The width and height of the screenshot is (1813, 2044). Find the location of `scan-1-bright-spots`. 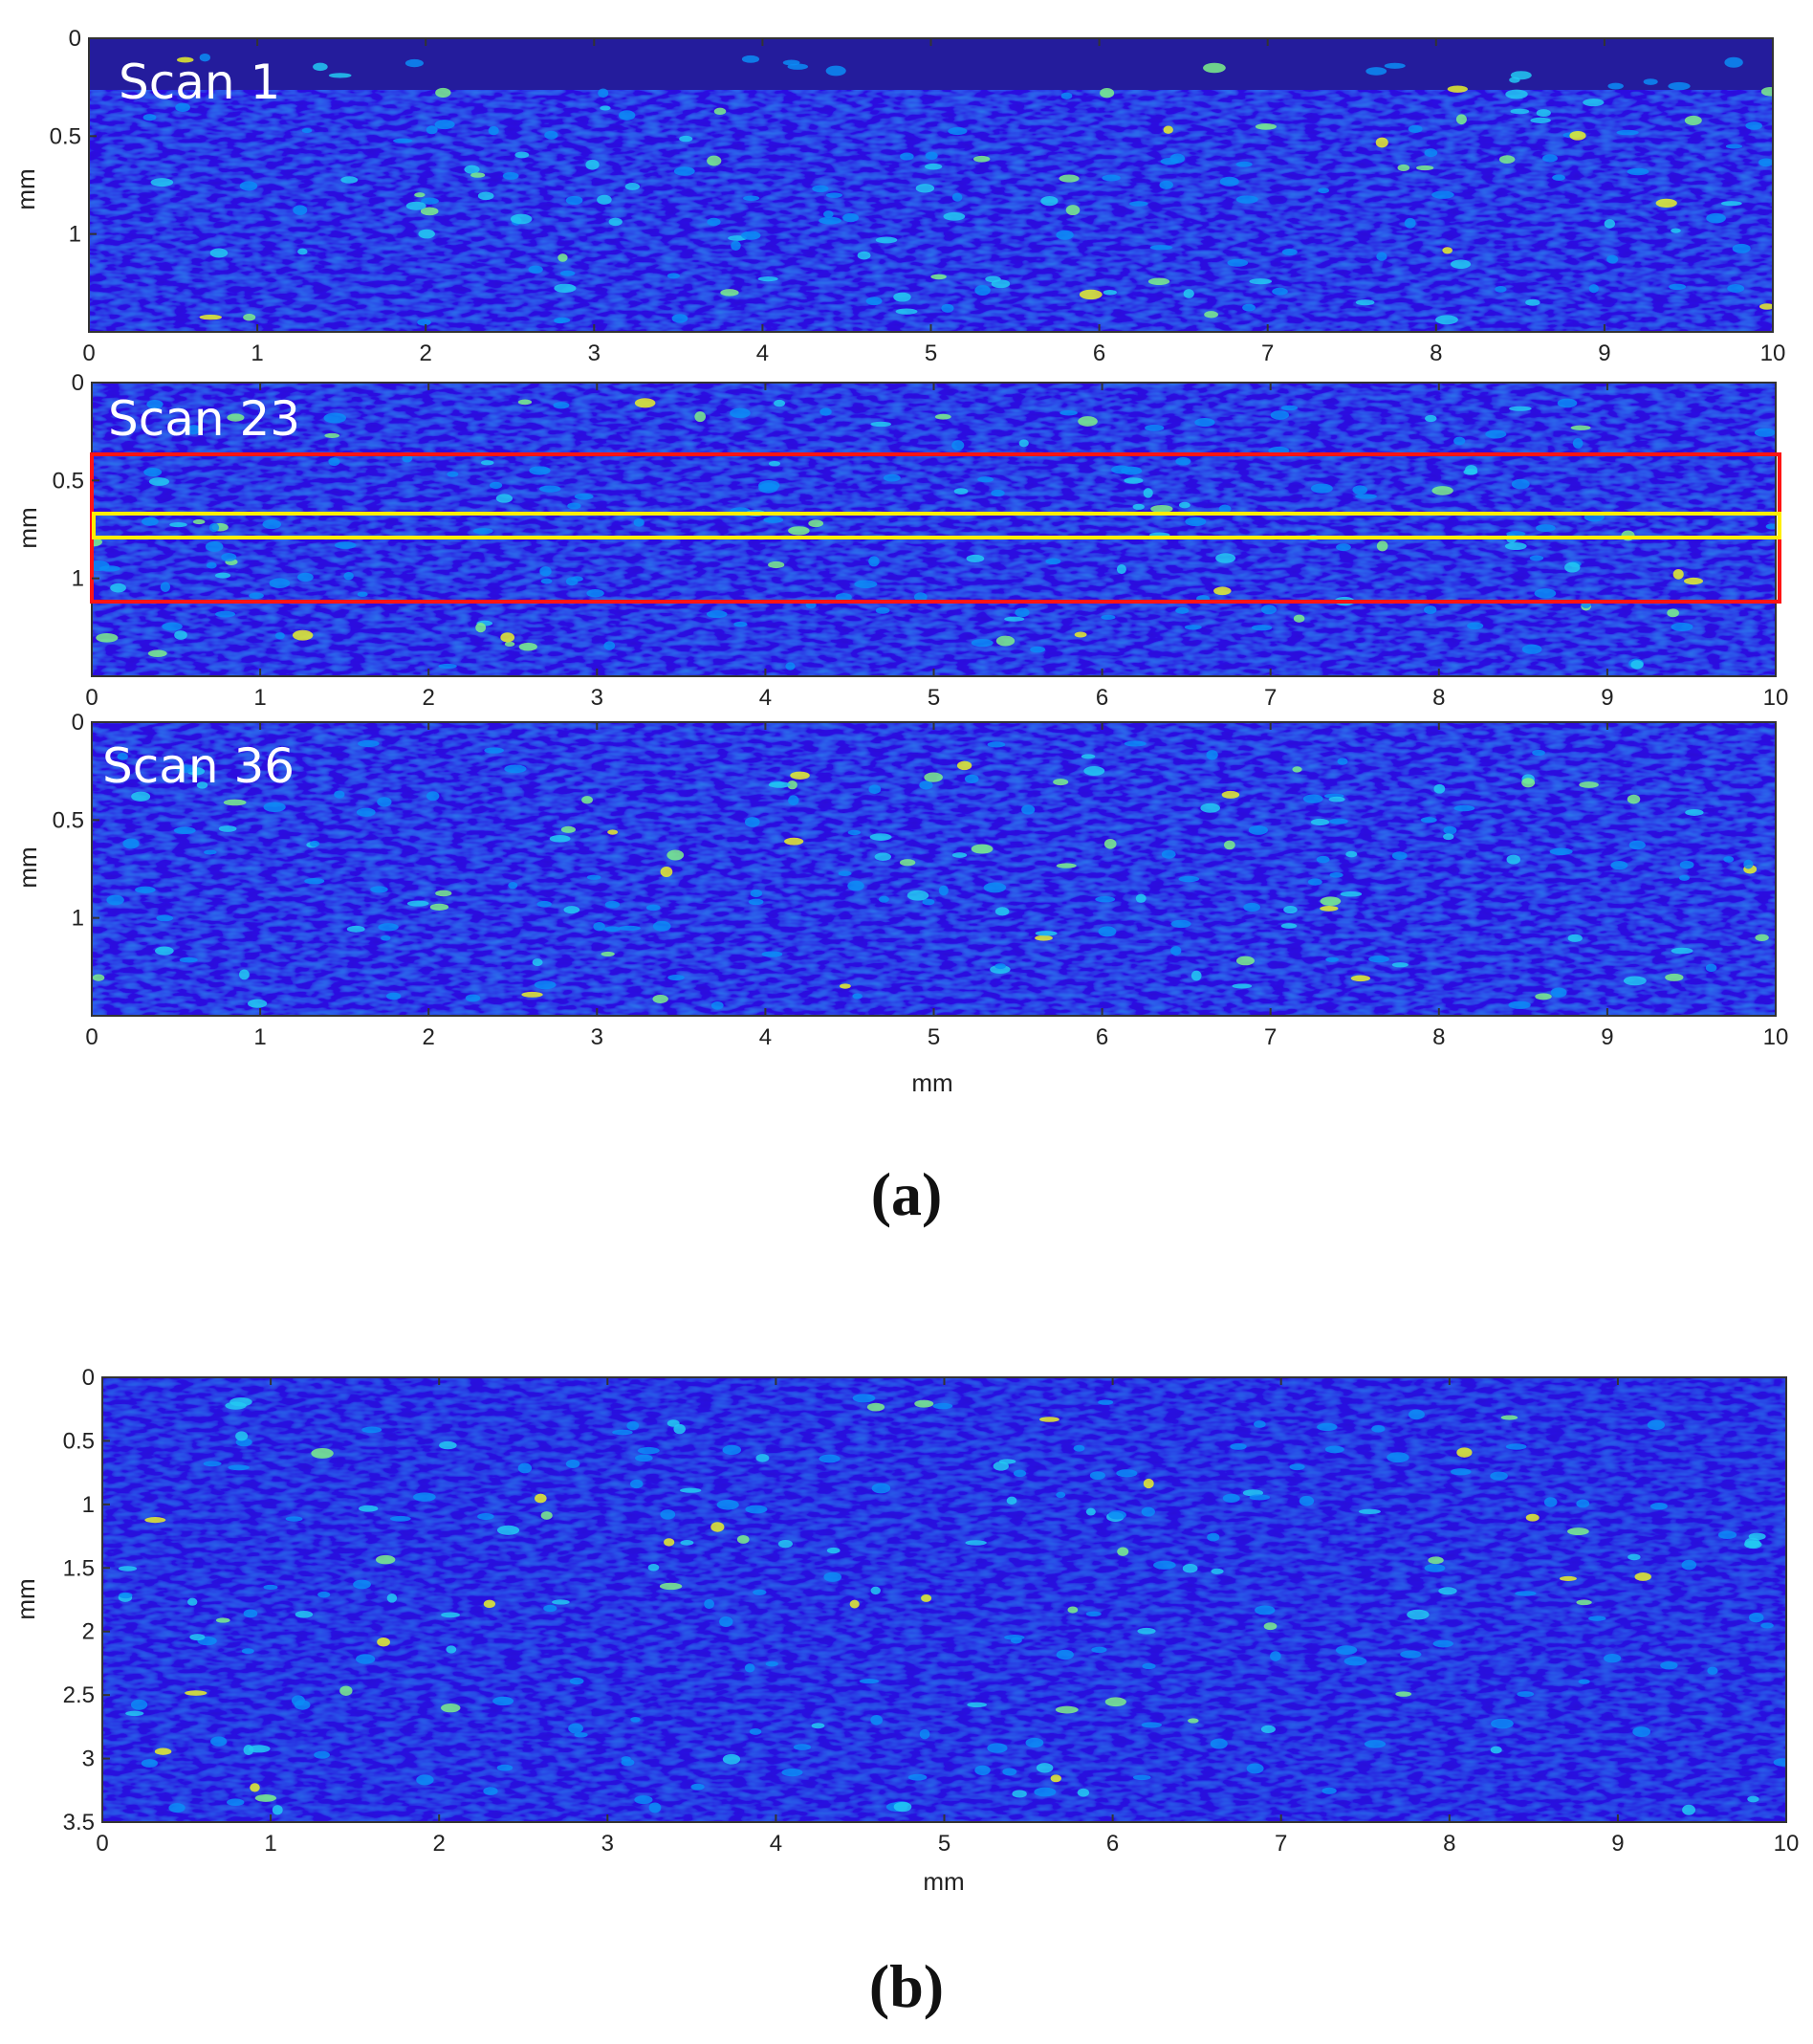

scan-1-bright-spots is located at coordinates (957, 189).